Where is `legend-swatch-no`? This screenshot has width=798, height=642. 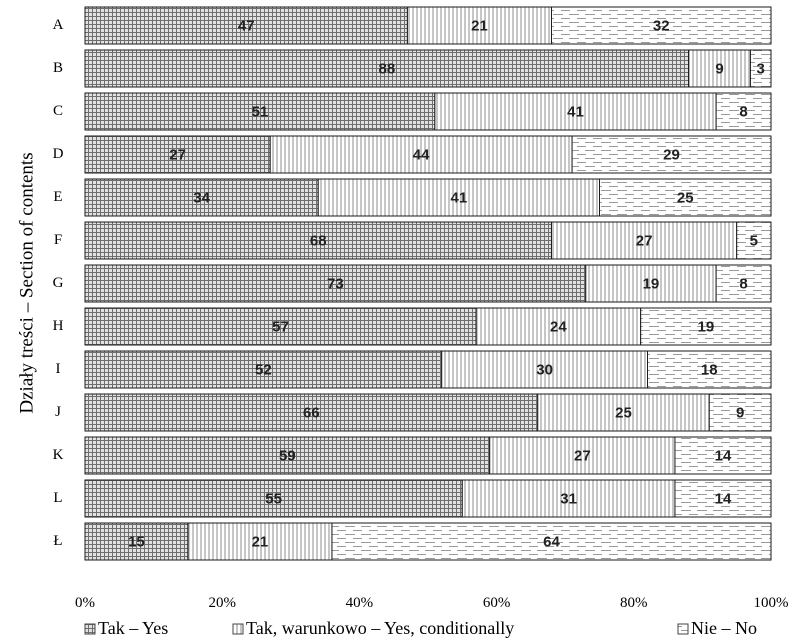
legend-swatch-no is located at coordinates (683, 629).